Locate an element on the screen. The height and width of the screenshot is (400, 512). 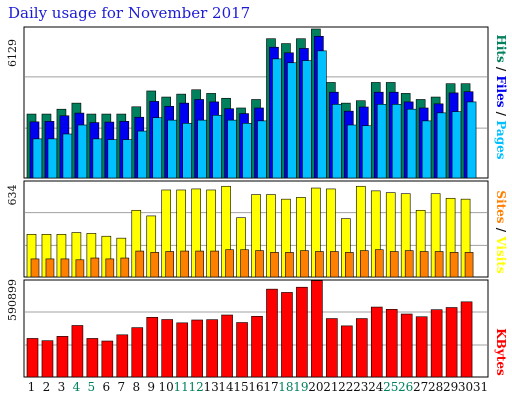
ytick-label-visits: 634 is located at coordinates (12, 195).